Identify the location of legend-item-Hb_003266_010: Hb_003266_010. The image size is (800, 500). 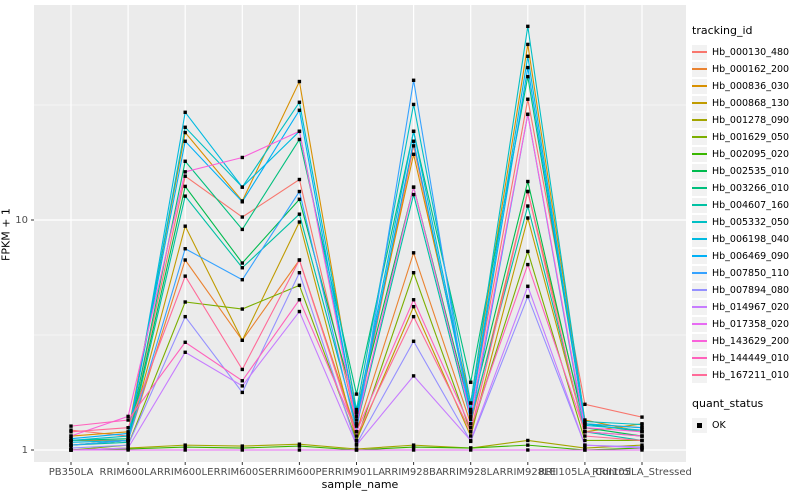
(745, 188).